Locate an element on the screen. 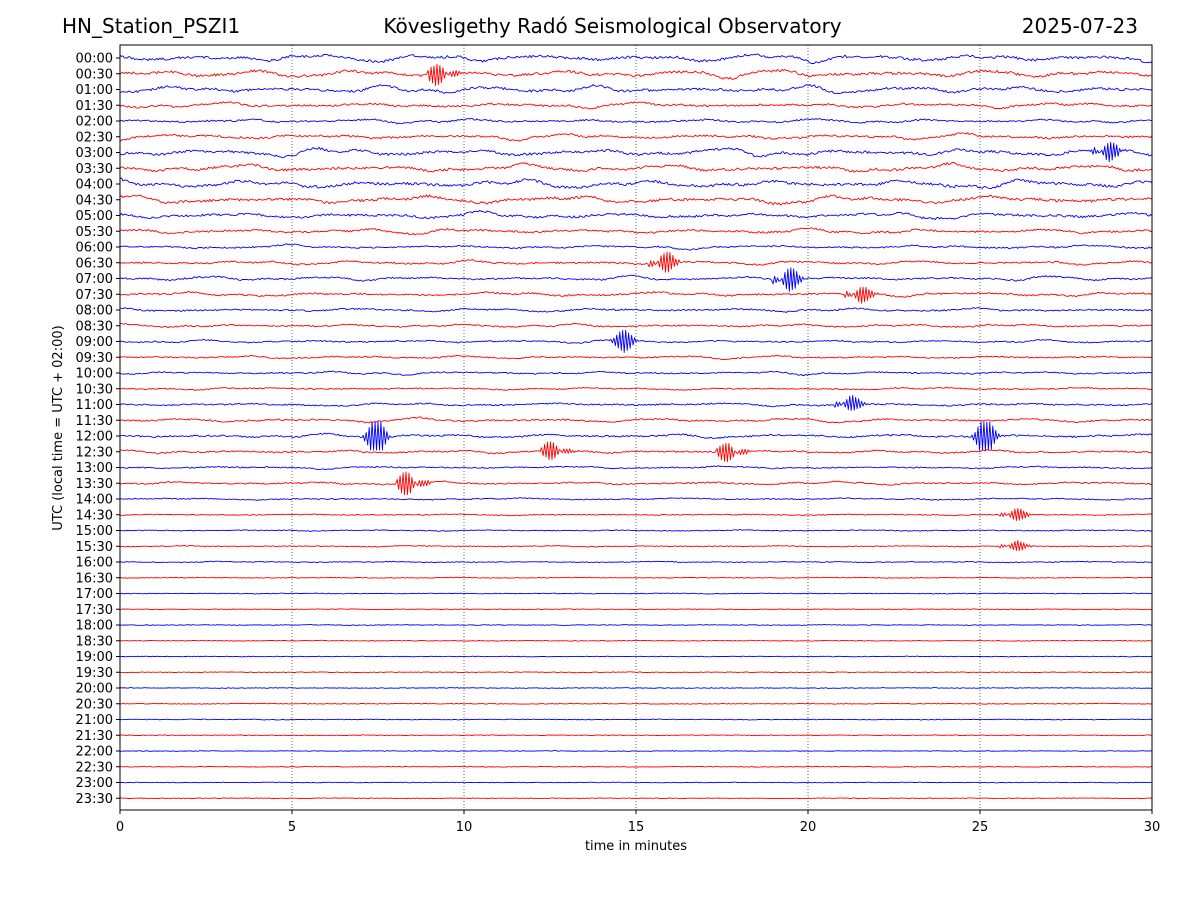 This screenshot has height=900, width=1200. station-title: HN_Station_PSZI1 is located at coordinates (151, 26).